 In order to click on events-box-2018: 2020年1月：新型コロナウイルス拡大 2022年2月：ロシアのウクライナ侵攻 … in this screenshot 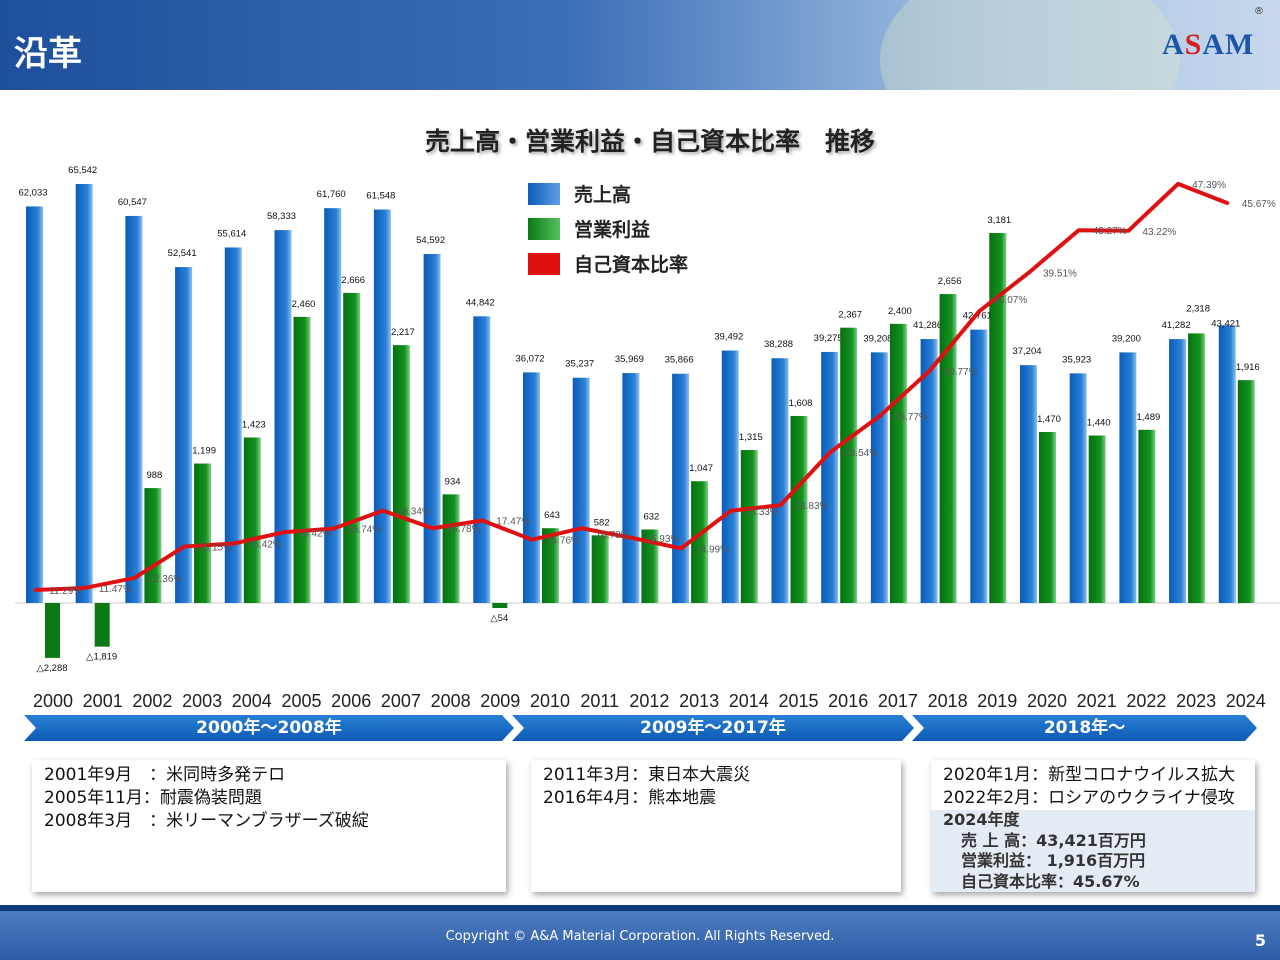, I will do `click(1093, 826)`.